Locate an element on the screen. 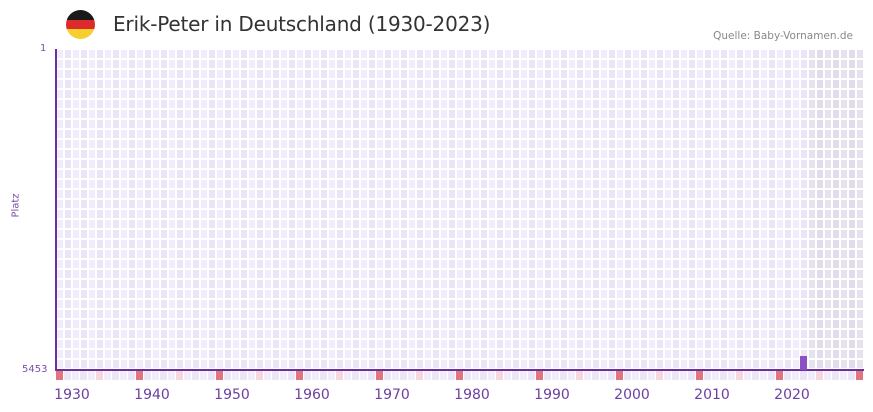 The height and width of the screenshot is (412, 873). x-axis is located at coordinates (459, 370).